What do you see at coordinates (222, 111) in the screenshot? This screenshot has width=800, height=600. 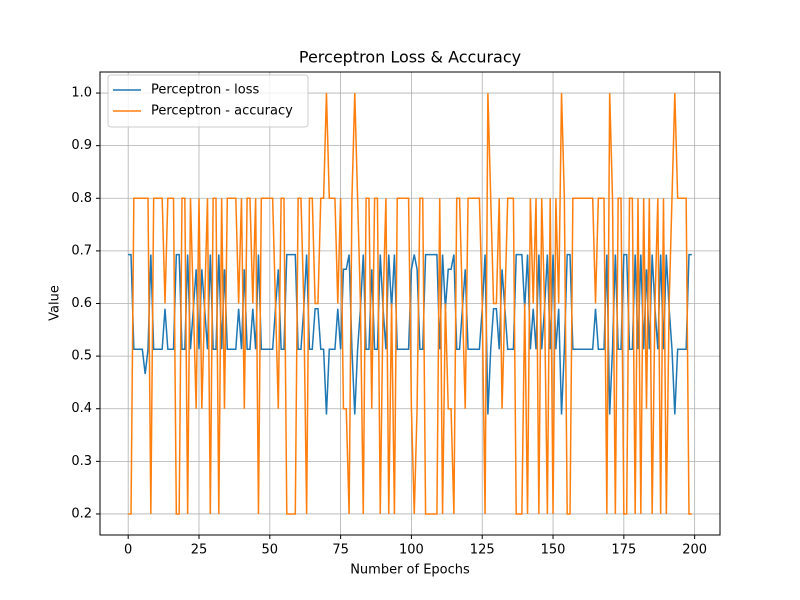 I see `legend-label: Perceptron - accuracy` at bounding box center [222, 111].